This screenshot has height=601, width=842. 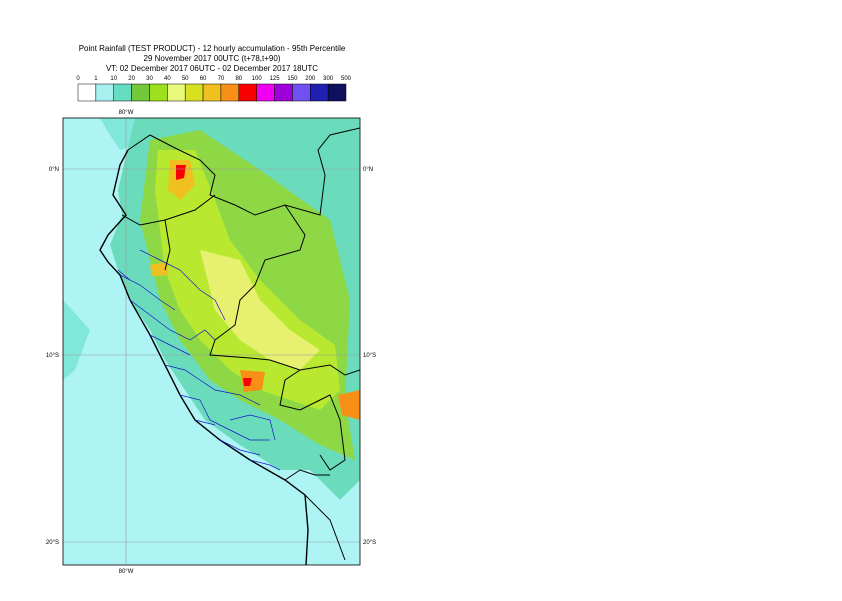 I want to click on colorbar-label: 30, so click(x=149, y=79).